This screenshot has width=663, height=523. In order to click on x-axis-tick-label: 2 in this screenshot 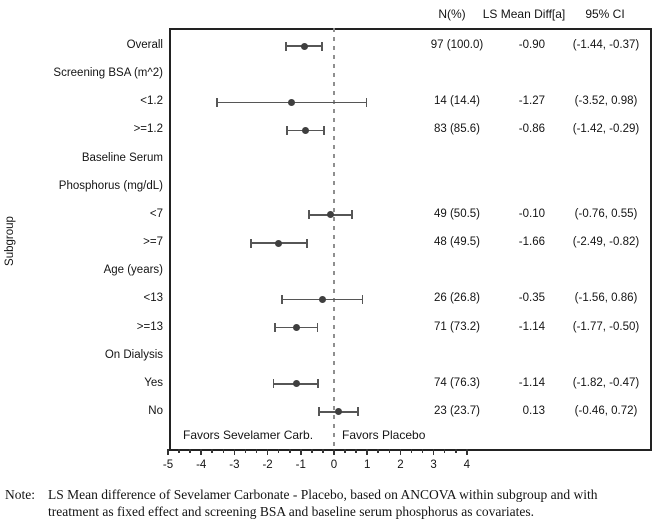, I will do `click(400, 465)`.